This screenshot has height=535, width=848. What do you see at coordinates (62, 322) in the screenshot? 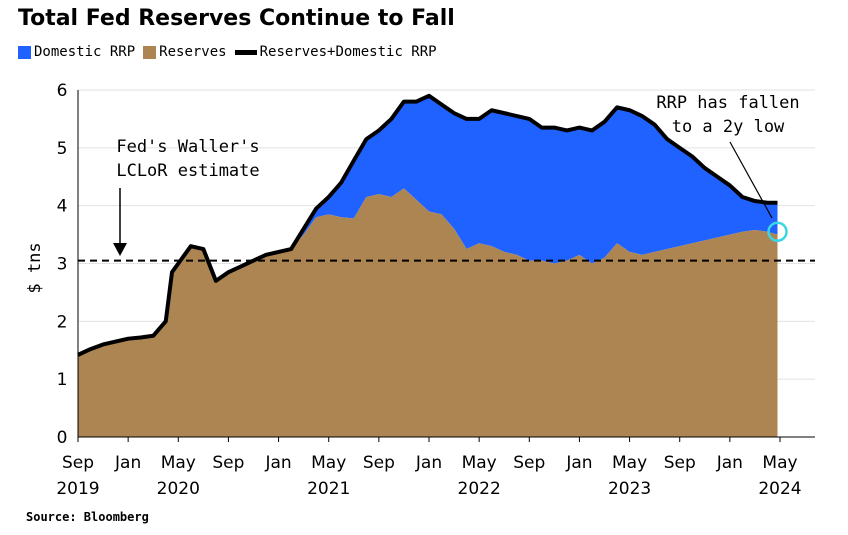
I see `y-tick-label-2: 2` at bounding box center [62, 322].